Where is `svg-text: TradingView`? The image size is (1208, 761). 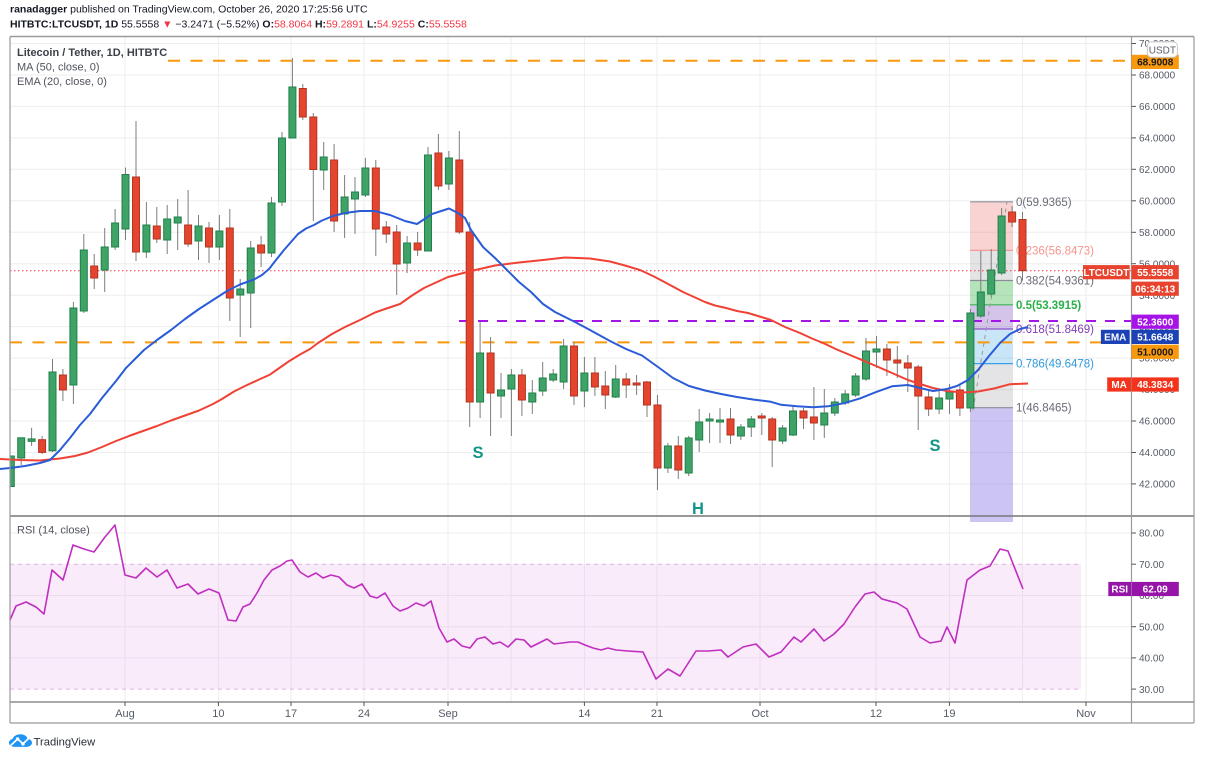
svg-text: TradingView is located at coordinates (65, 743).